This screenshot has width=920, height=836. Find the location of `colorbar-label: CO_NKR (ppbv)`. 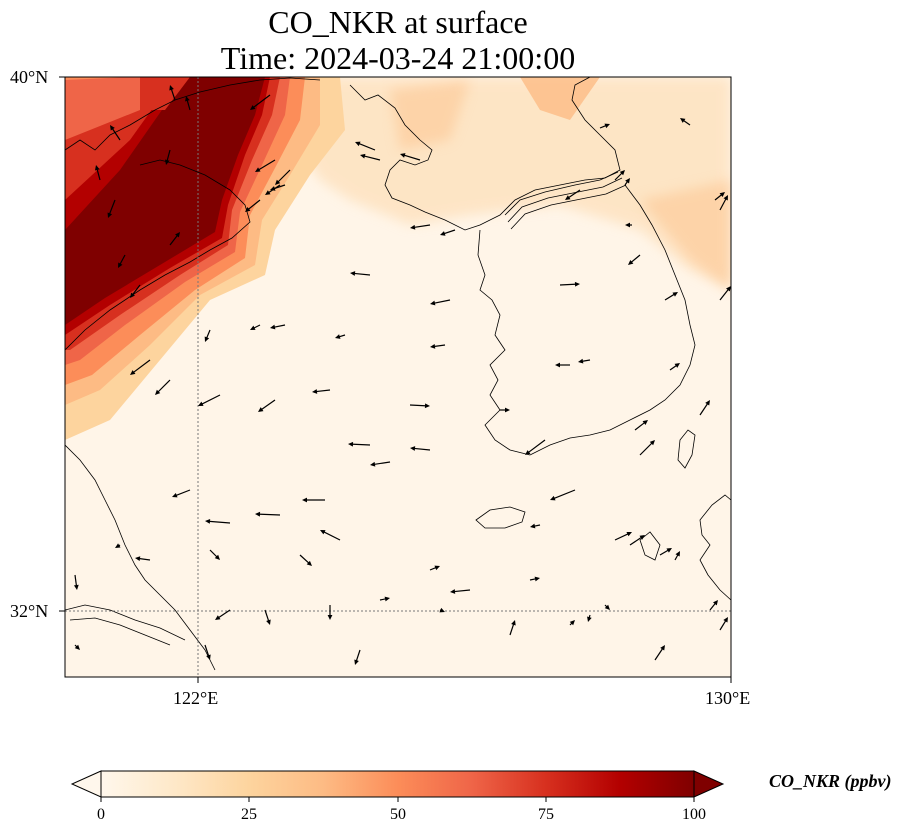

colorbar-label: CO_NKR (ppbv) is located at coordinates (830, 781).